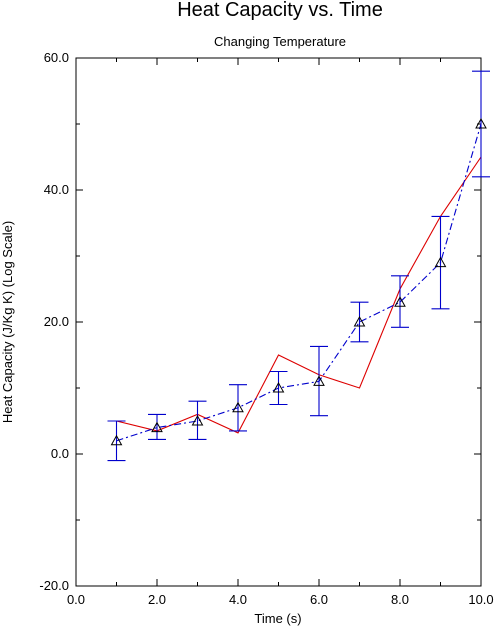 This screenshot has height=627, width=494. What do you see at coordinates (54, 585) in the screenshot?
I see `y-tick-label: -20.0` at bounding box center [54, 585].